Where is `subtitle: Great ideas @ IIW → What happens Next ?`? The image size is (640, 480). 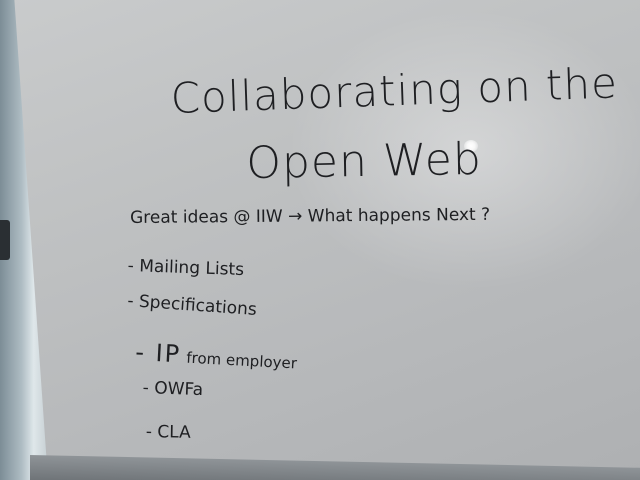
subtitle: Great ideas @ IIW → What happens Next ? is located at coordinates (310, 216).